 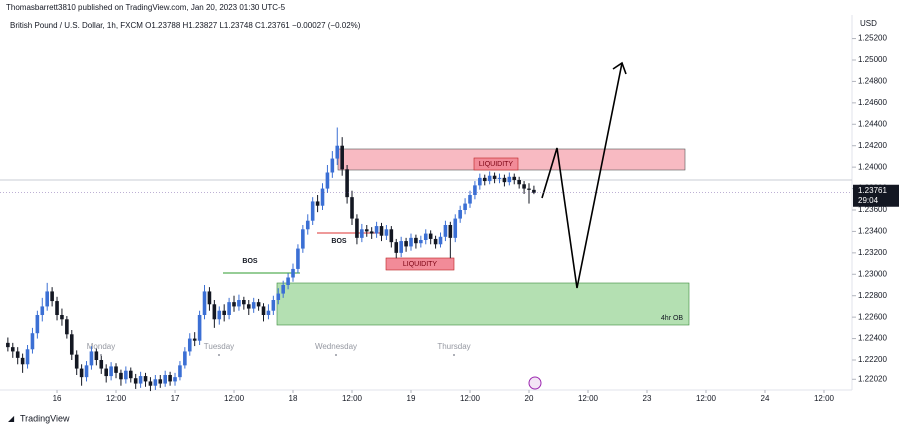 I want to click on session-label: Monday, so click(x=101, y=346).